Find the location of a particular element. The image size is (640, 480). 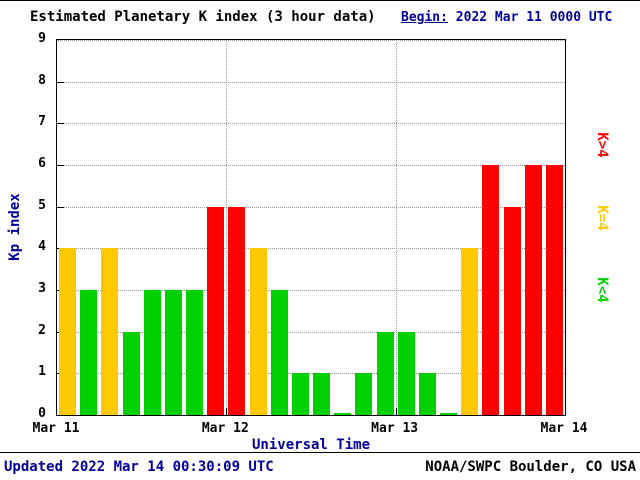

legend-k-gt-4: K>4 is located at coordinates (602, 145).